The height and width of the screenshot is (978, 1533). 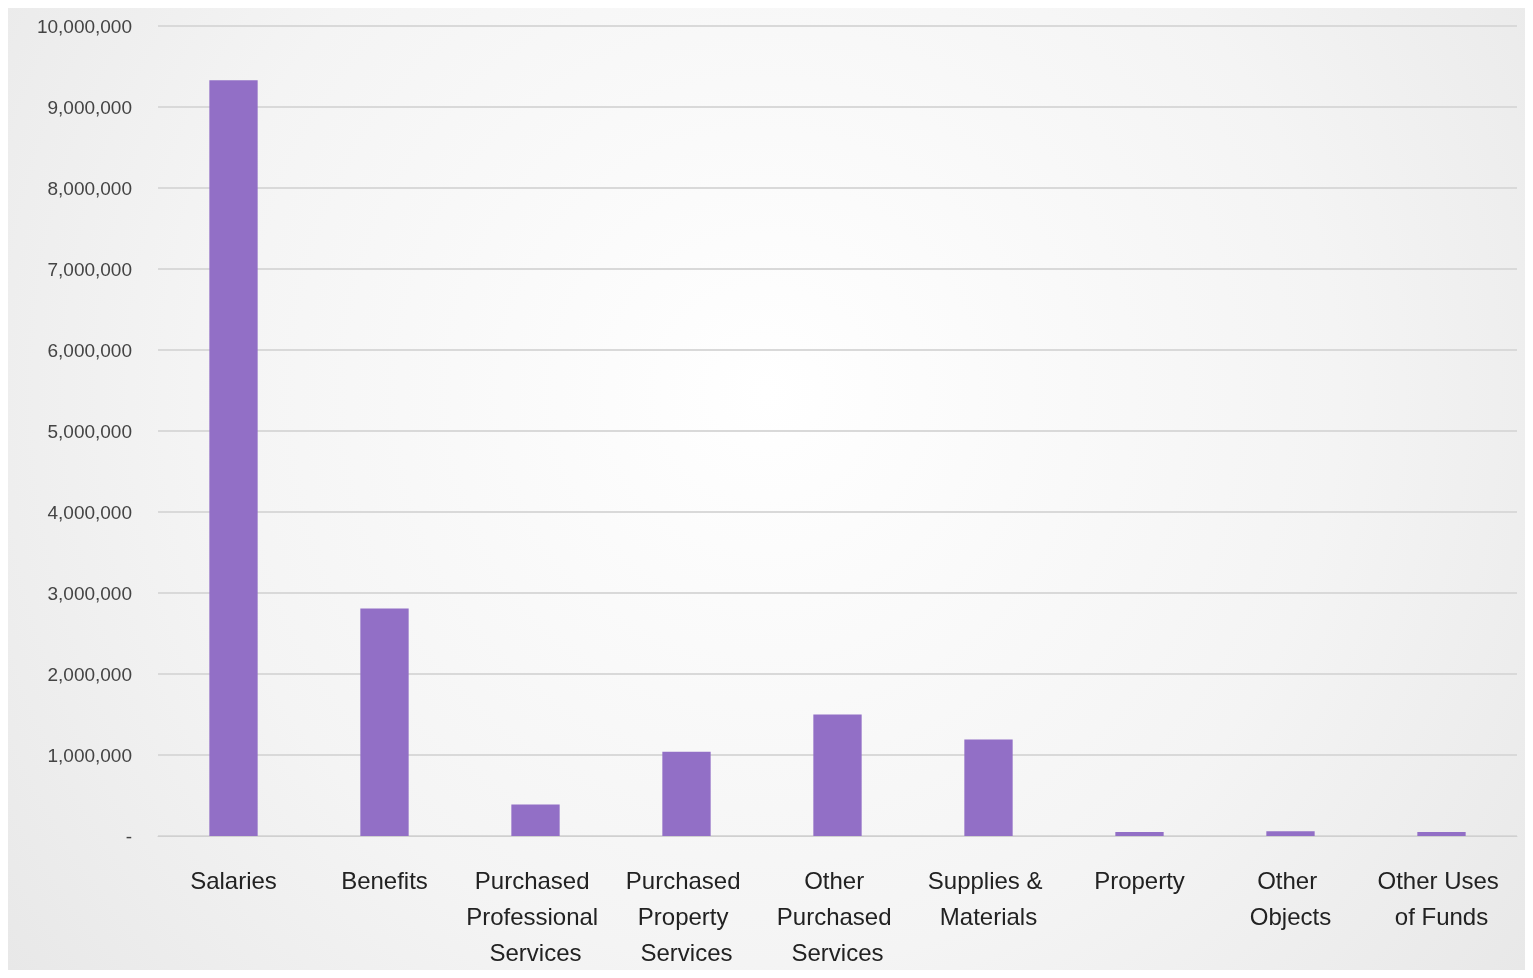 I want to click on x-tick-label: Purchased Property Services, so click(x=686, y=916).